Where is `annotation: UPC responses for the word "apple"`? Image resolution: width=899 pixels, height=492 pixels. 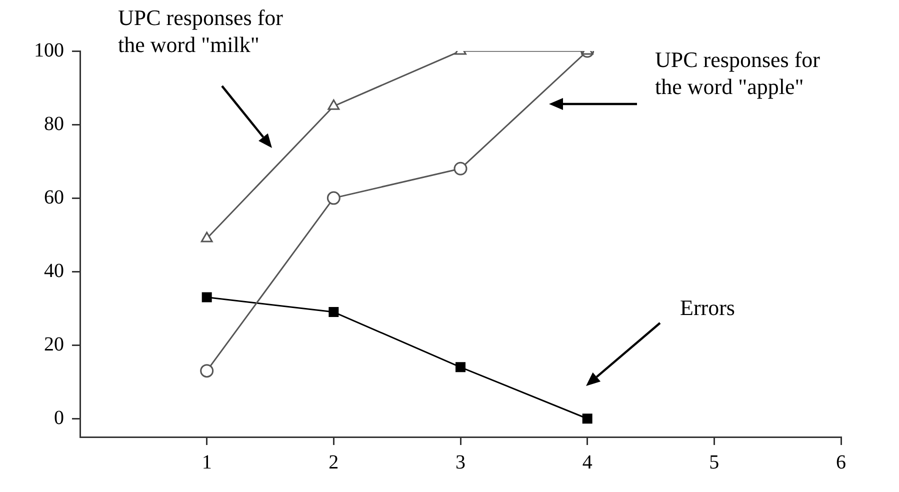 annotation: UPC responses for the word "apple" is located at coordinates (738, 72).